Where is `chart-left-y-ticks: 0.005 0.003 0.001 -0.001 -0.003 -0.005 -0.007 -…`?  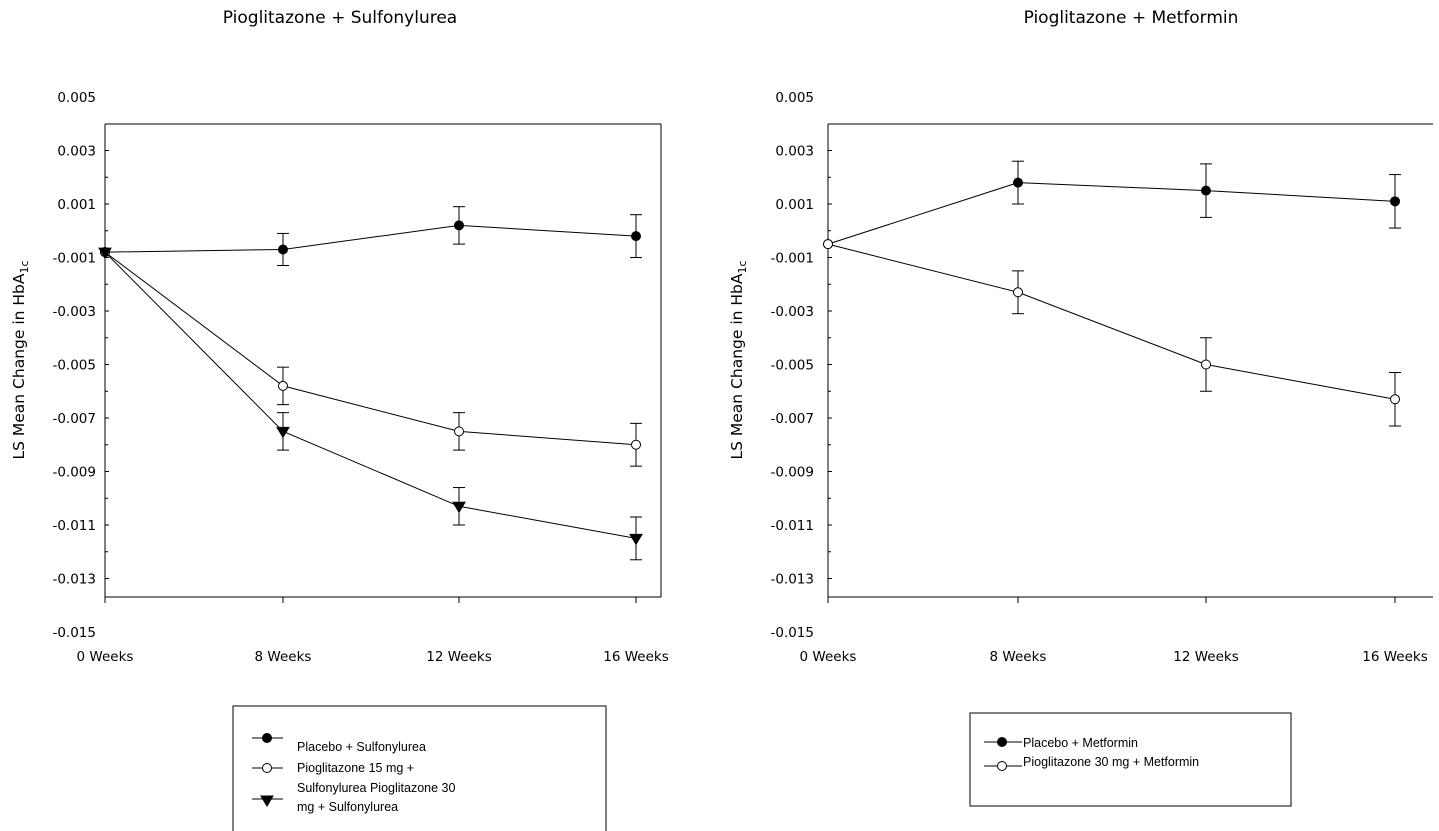 chart-left-y-ticks: 0.005 0.003 0.001 -0.001 -0.003 -0.005 -0.007 -… is located at coordinates (80, 365).